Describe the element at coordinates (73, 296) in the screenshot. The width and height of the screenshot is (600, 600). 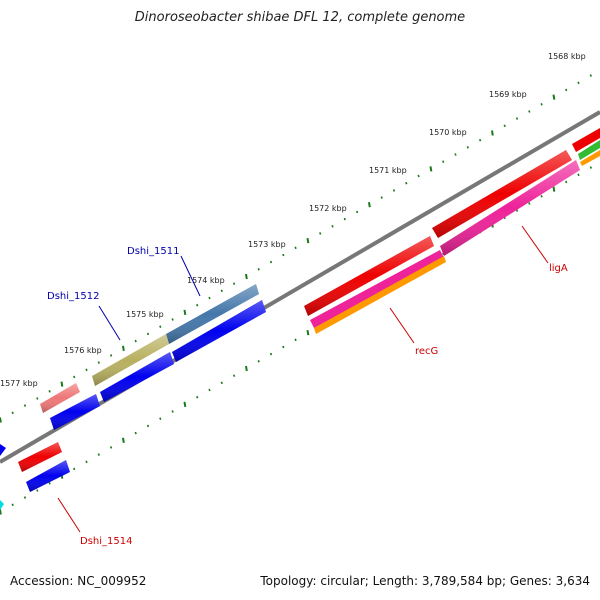
I see `label-dshi_1512: Dshi_1512` at that location.